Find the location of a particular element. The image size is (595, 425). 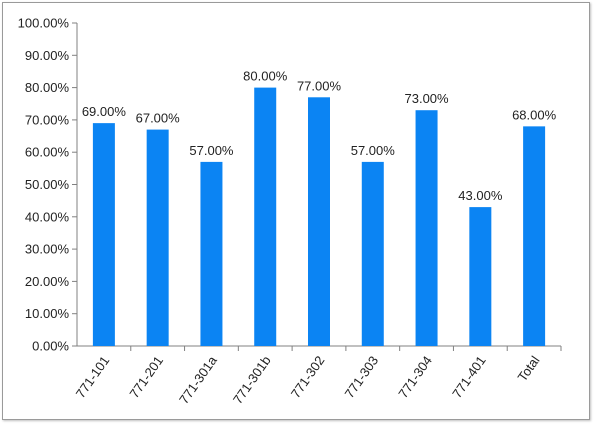

y-tick-label: 60.00% is located at coordinates (47, 152).